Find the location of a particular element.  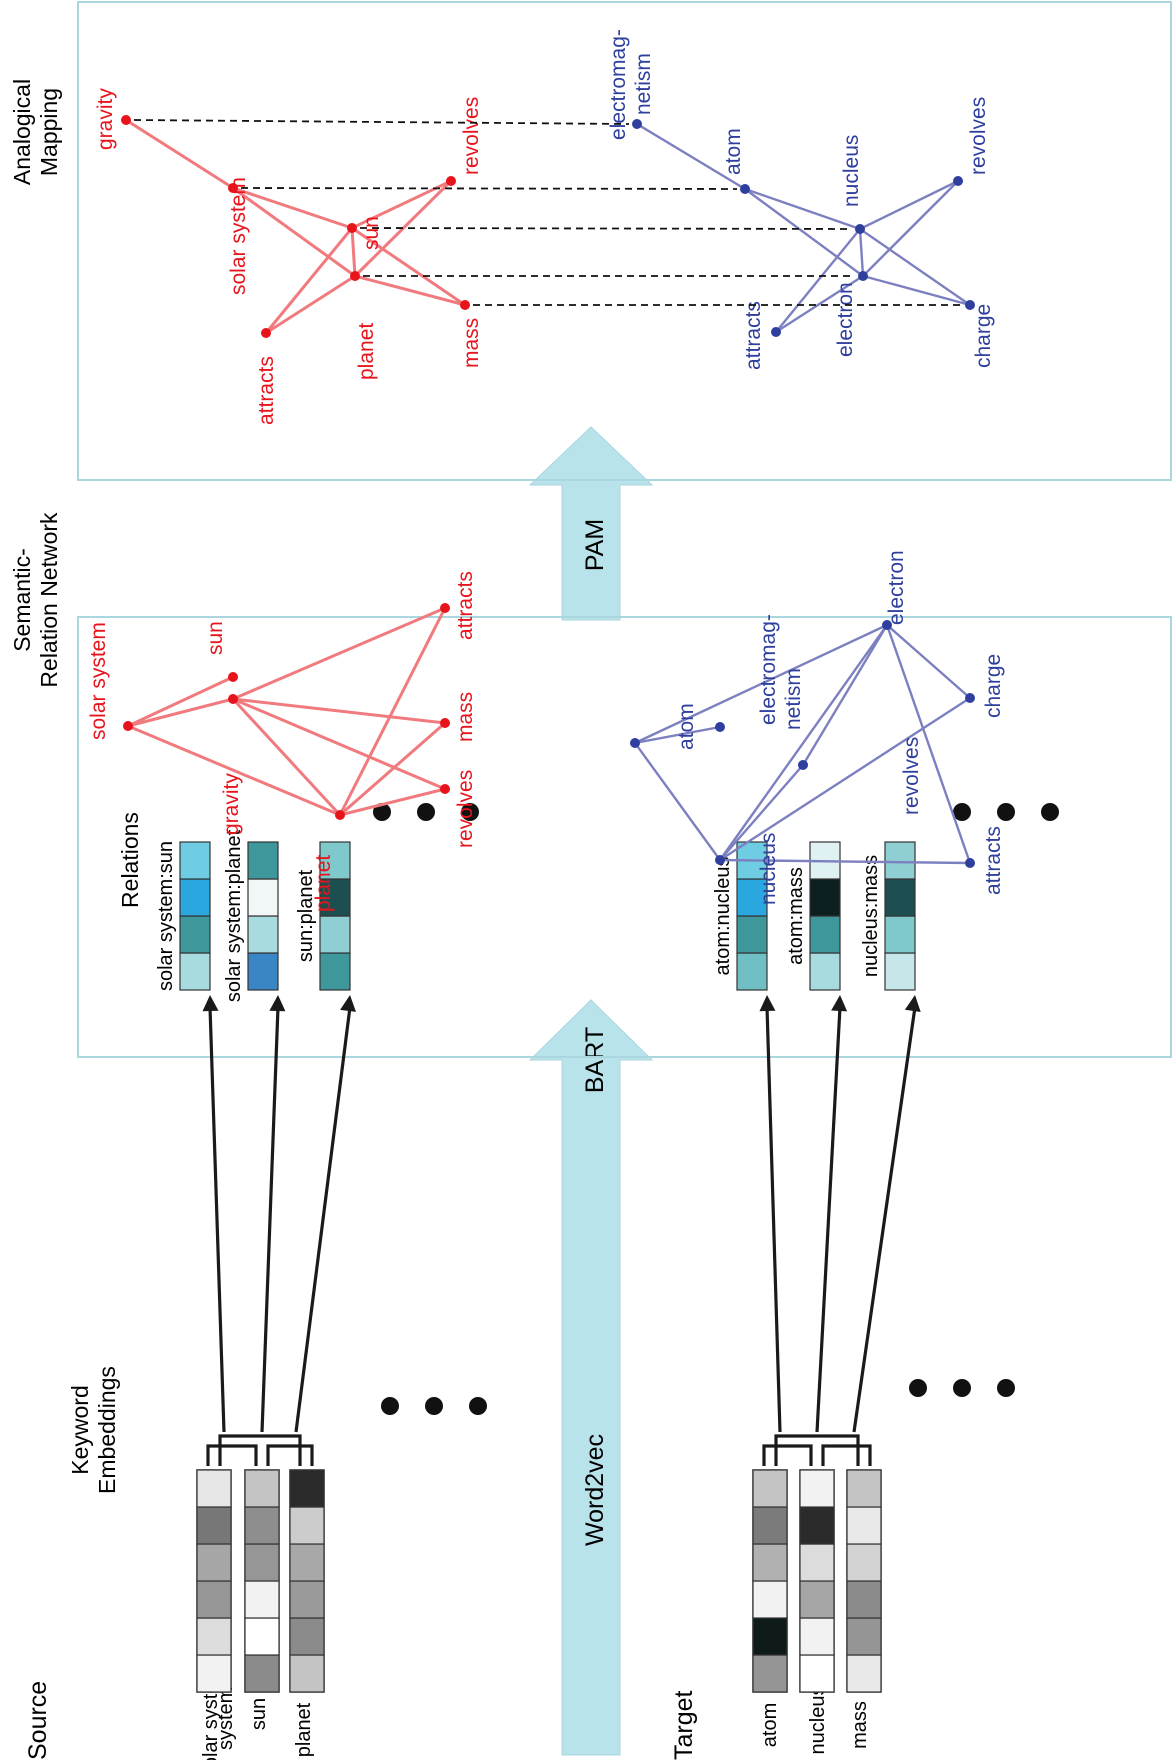

mapping-source-label-gravity: gravity is located at coordinates (105, 119).